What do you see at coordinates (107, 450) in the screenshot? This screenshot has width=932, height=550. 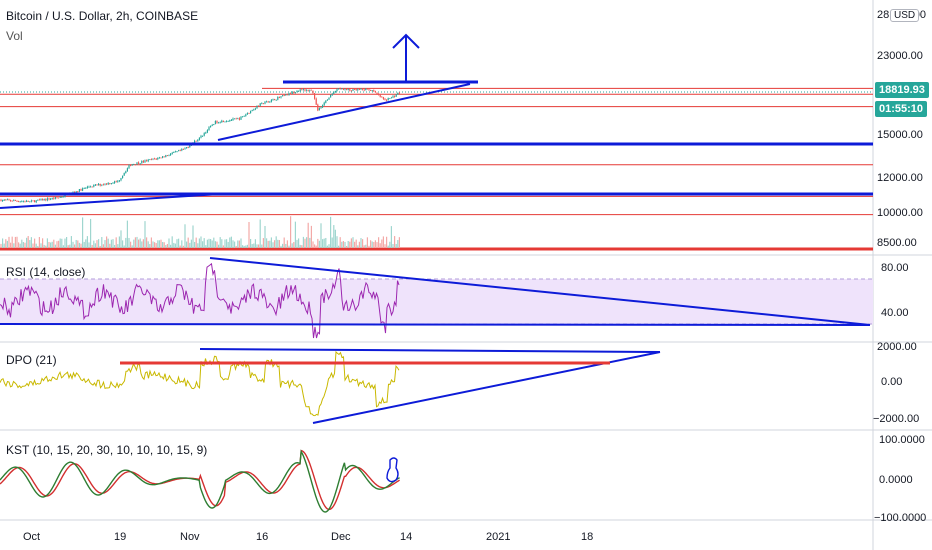 I see `kst-label: KST (10, 15, 20, 30, 10, 10, 10, 15, 9)` at bounding box center [107, 450].